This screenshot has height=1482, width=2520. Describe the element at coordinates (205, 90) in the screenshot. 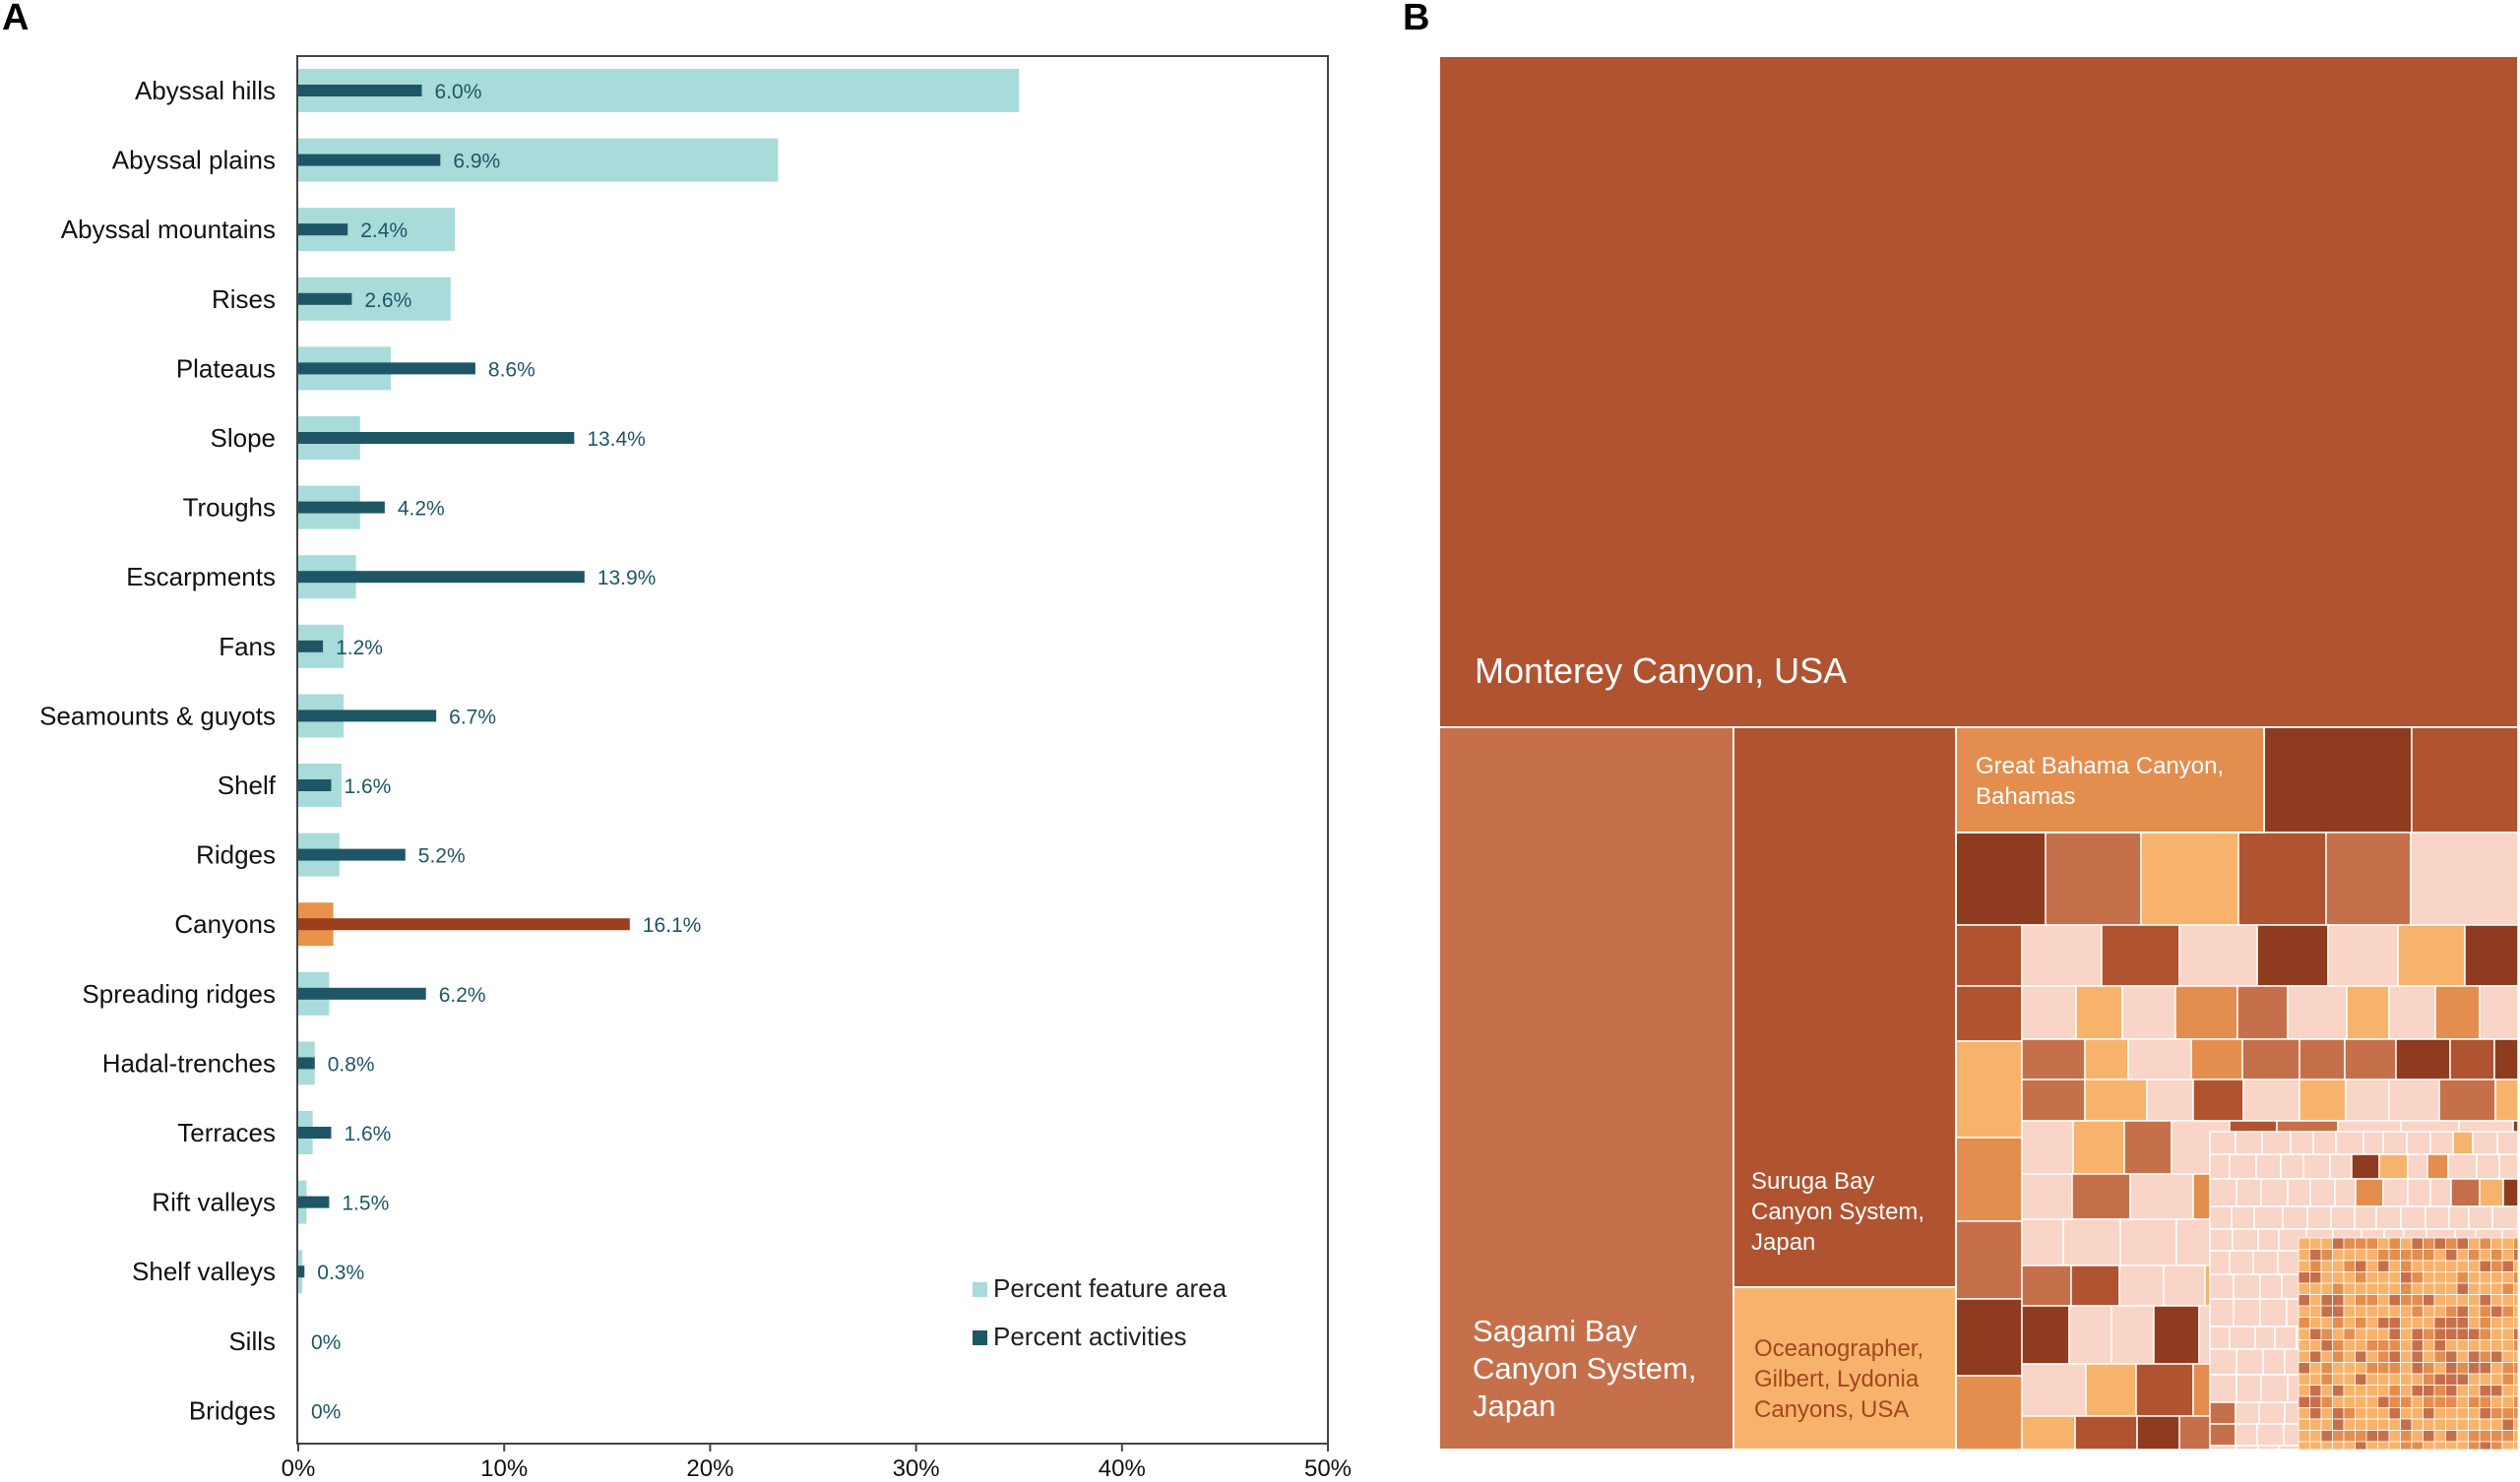

I see `category-label: Abyssal hills` at that location.